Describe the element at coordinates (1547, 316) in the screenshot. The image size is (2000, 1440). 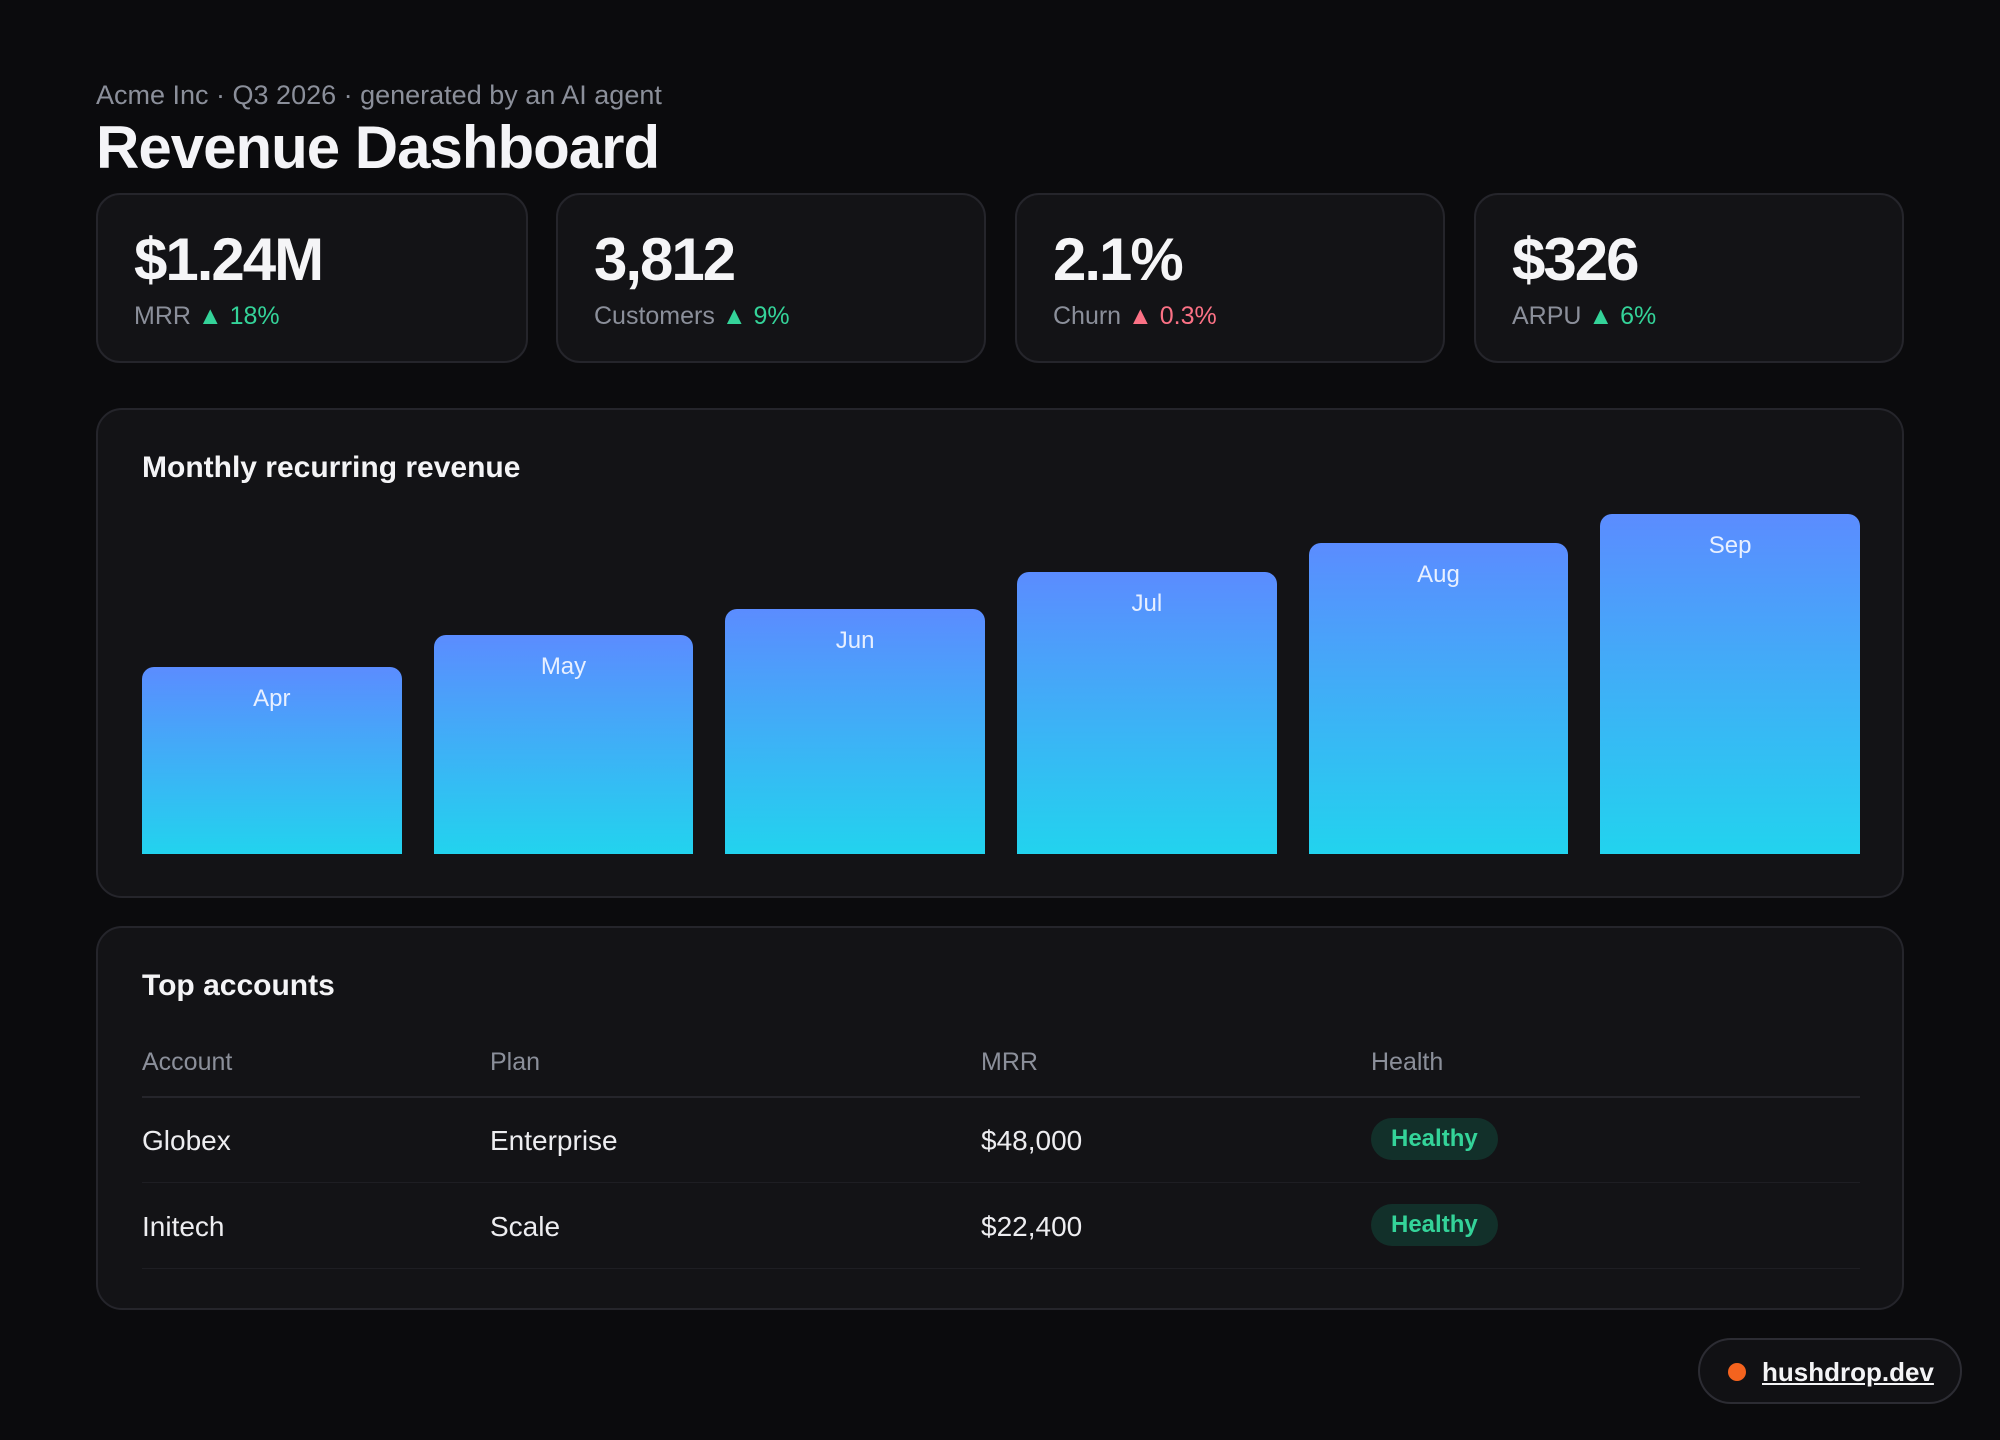
I see `kpi-label: ARPU` at that location.